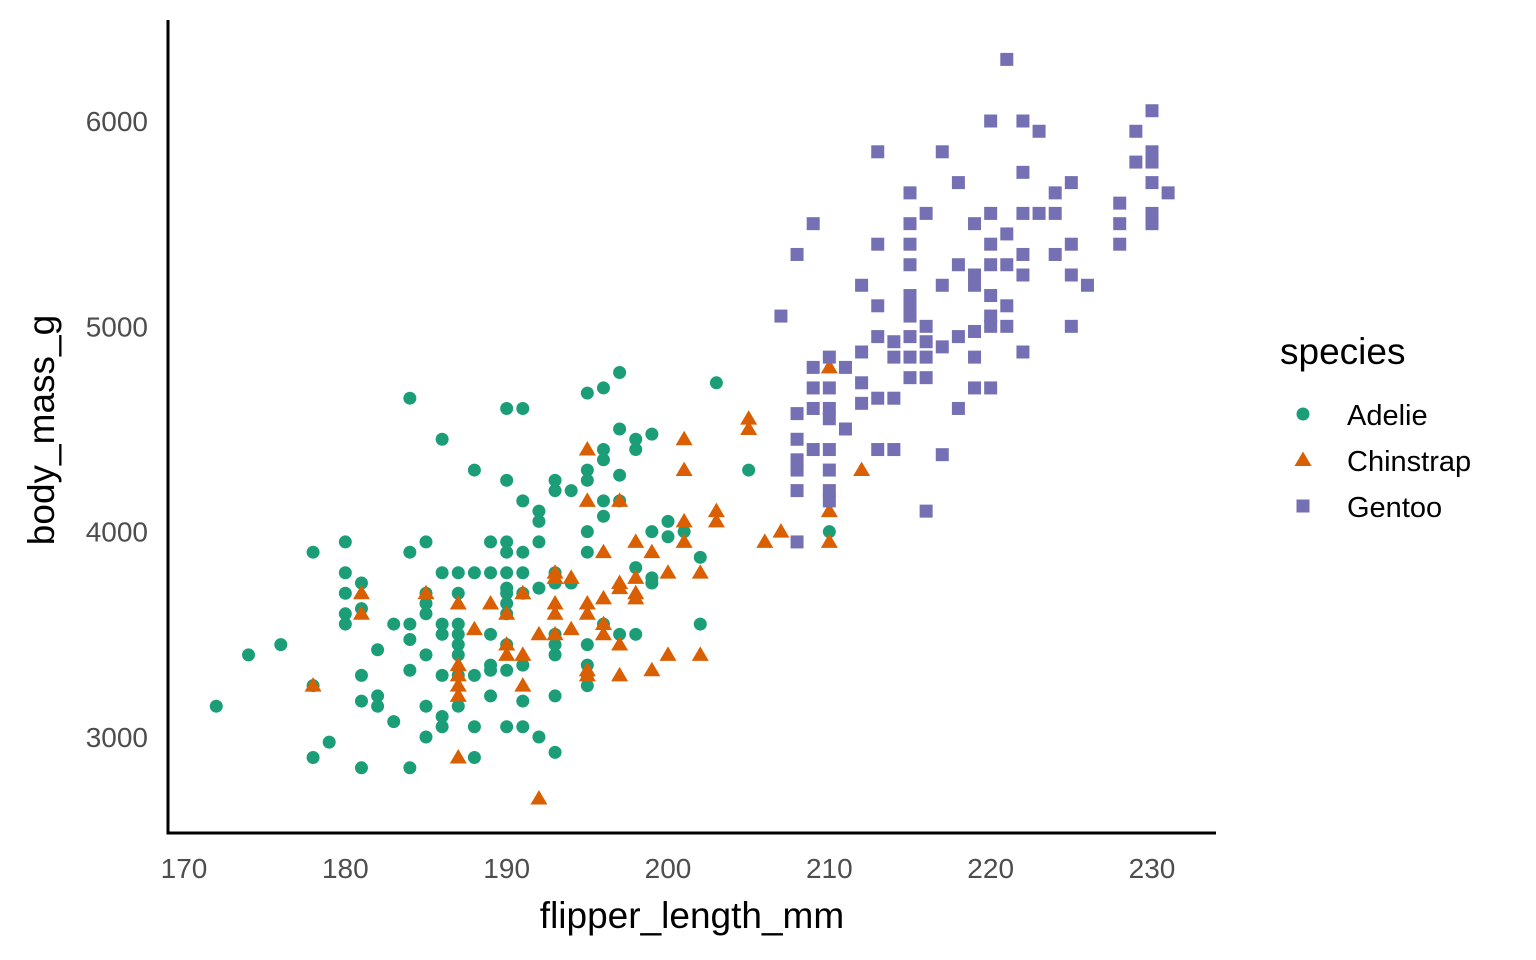 The width and height of the screenshot is (1536, 960). I want to click on legend-label: Gentoo, so click(1394, 508).